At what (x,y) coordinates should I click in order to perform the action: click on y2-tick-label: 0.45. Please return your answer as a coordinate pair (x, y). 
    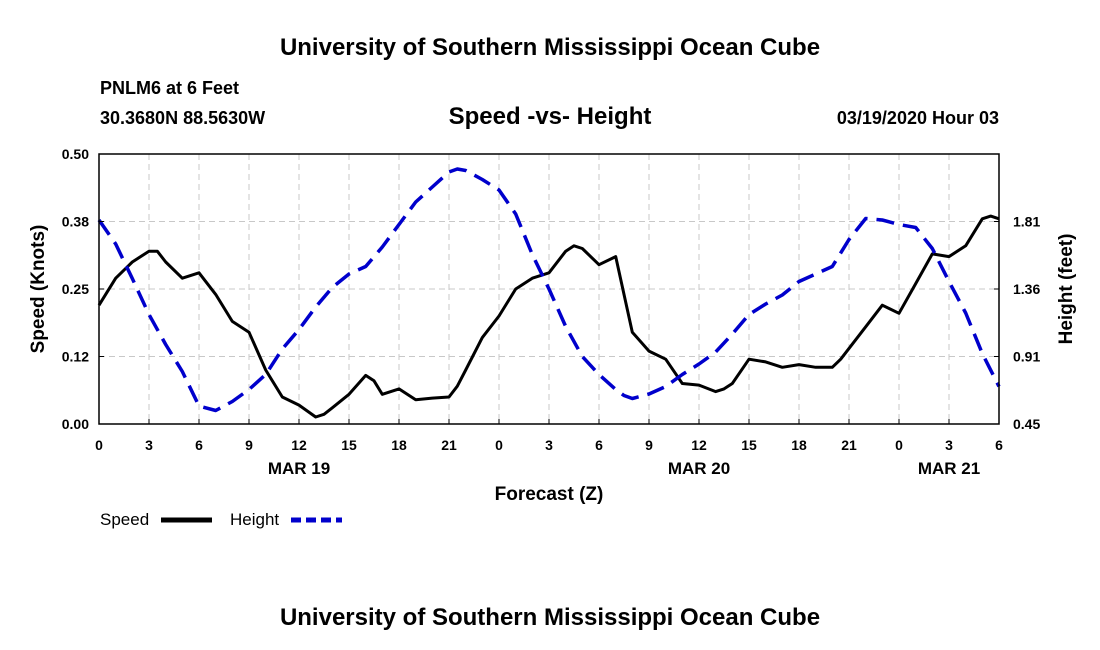
    Looking at the image, I should click on (1026, 424).